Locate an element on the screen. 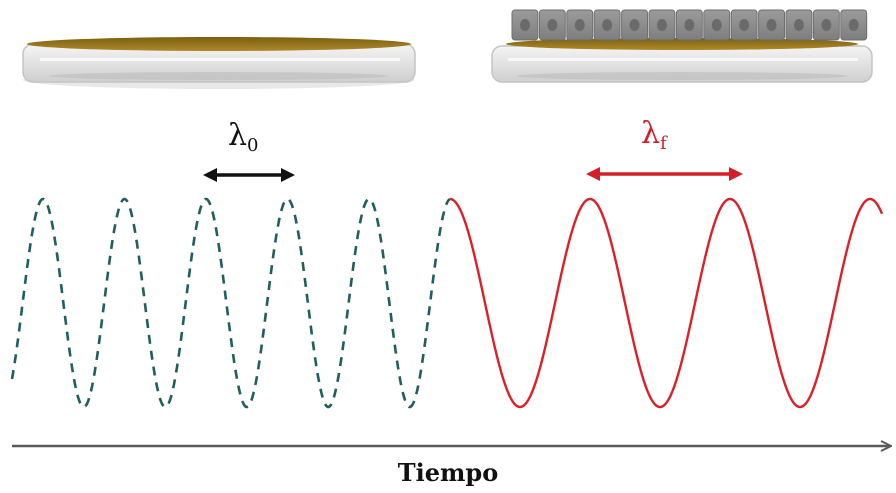 The height and width of the screenshot is (493, 896). lambda-final-label: λf is located at coordinates (654, 135).